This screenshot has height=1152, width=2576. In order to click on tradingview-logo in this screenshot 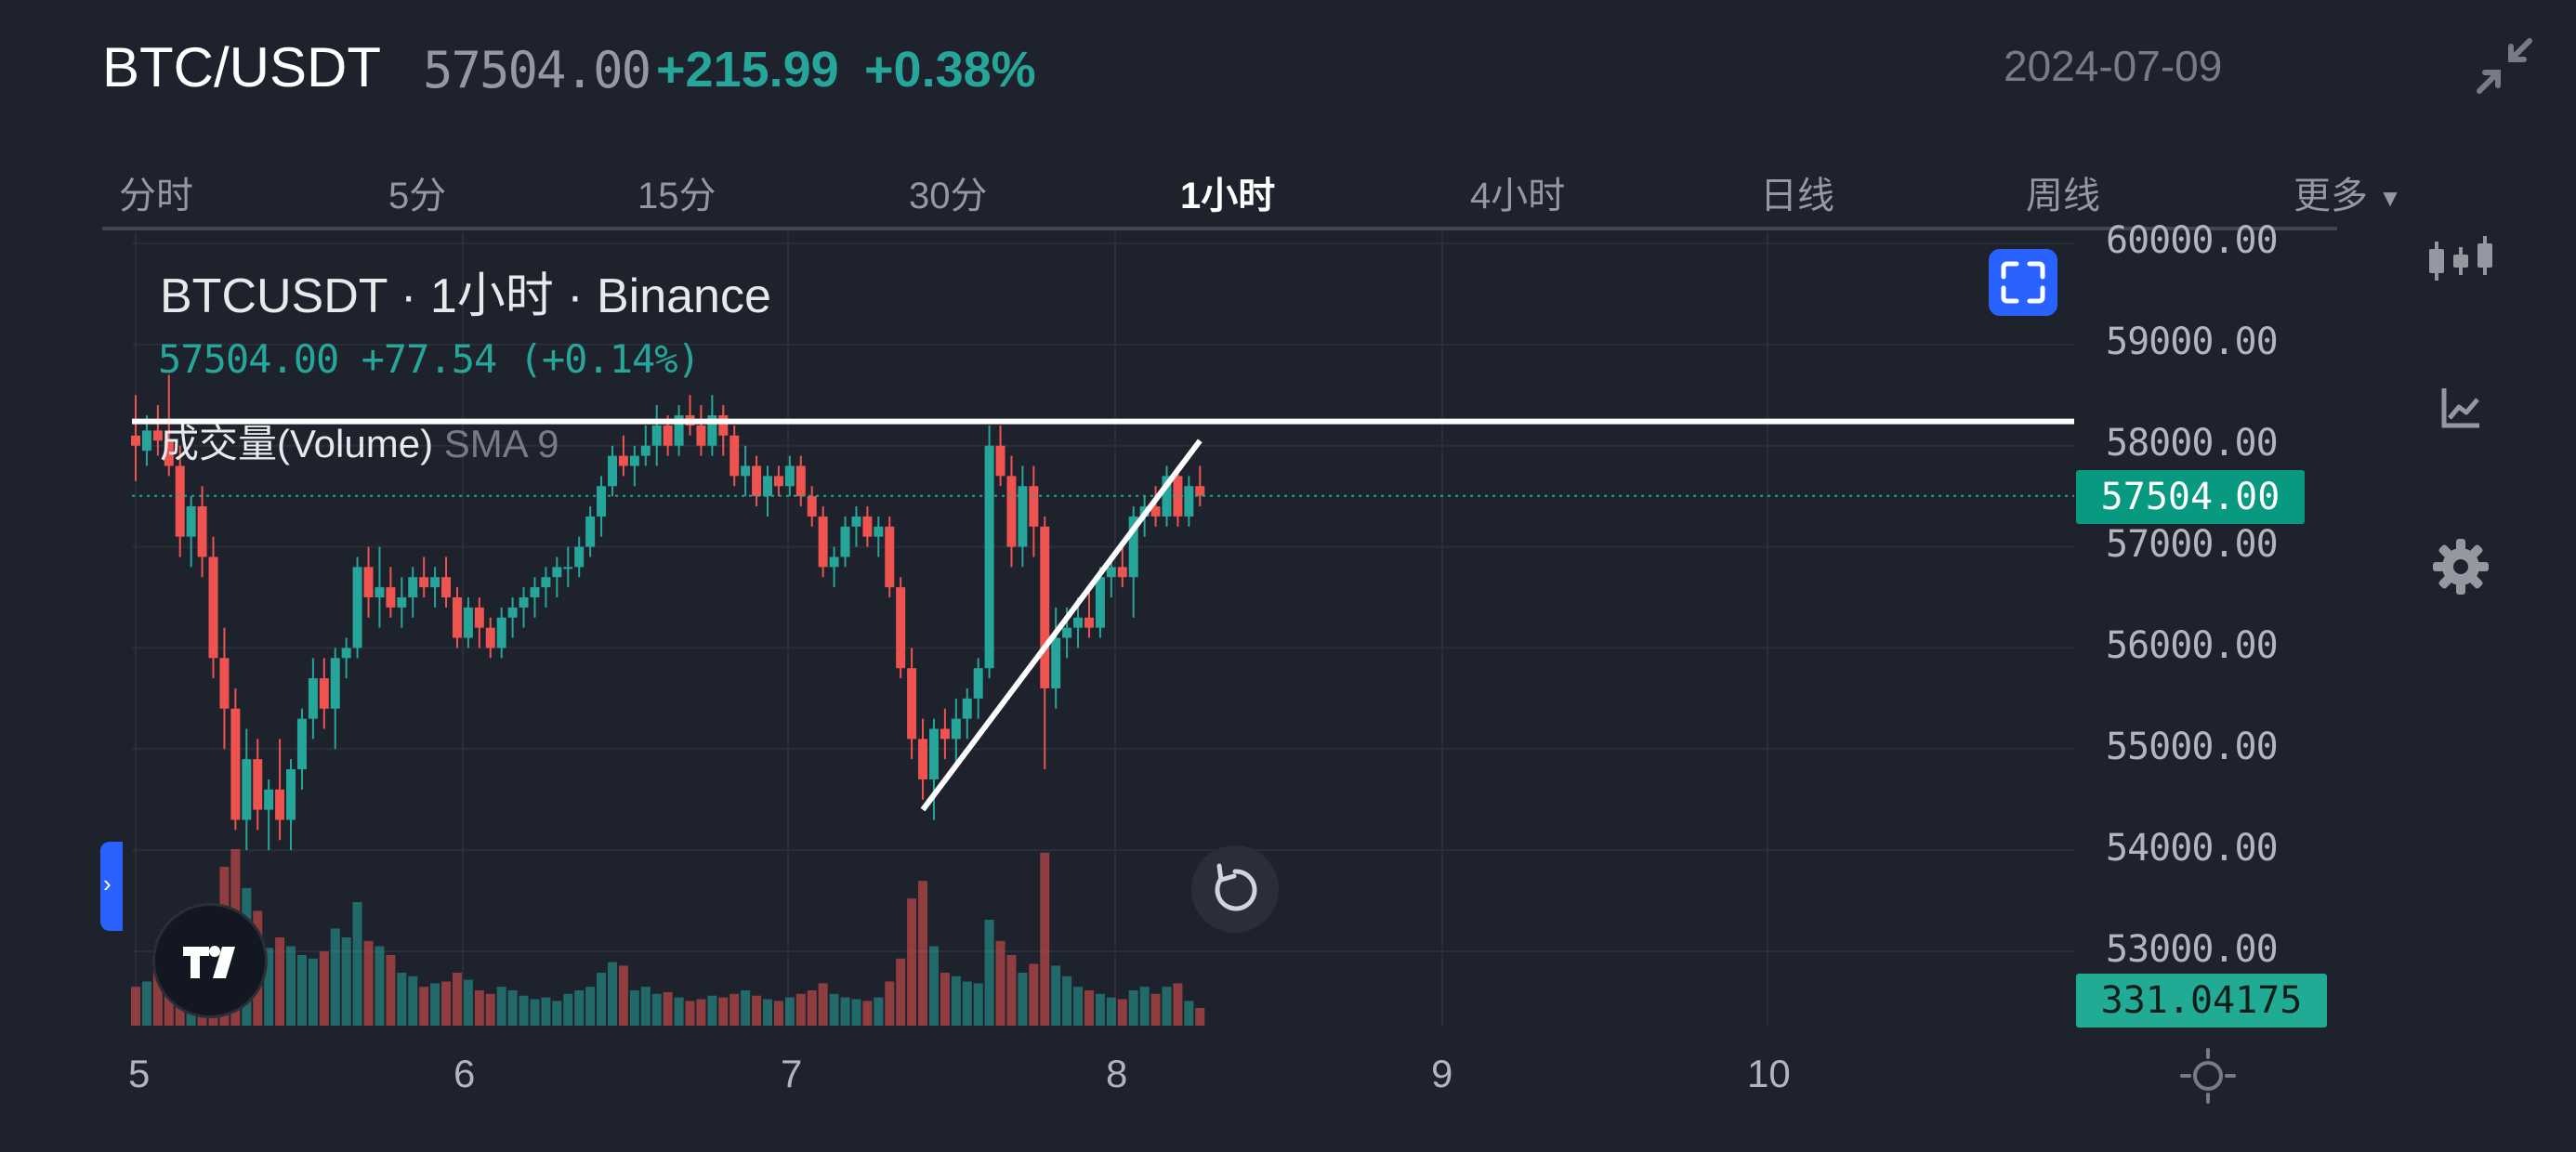, I will do `click(210, 961)`.